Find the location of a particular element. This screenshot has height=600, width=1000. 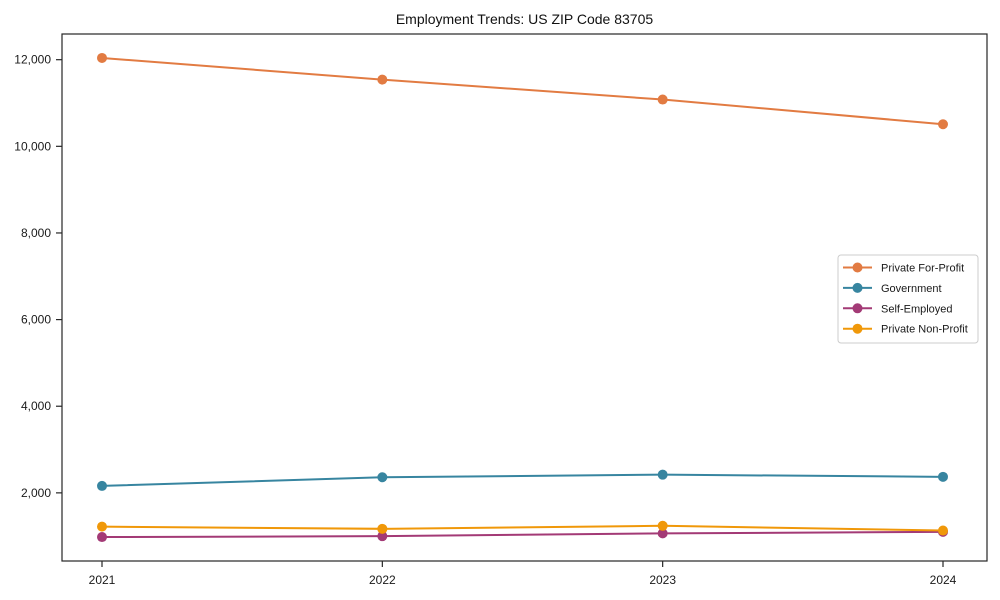

x-tick-label: 2023 is located at coordinates (662, 580).